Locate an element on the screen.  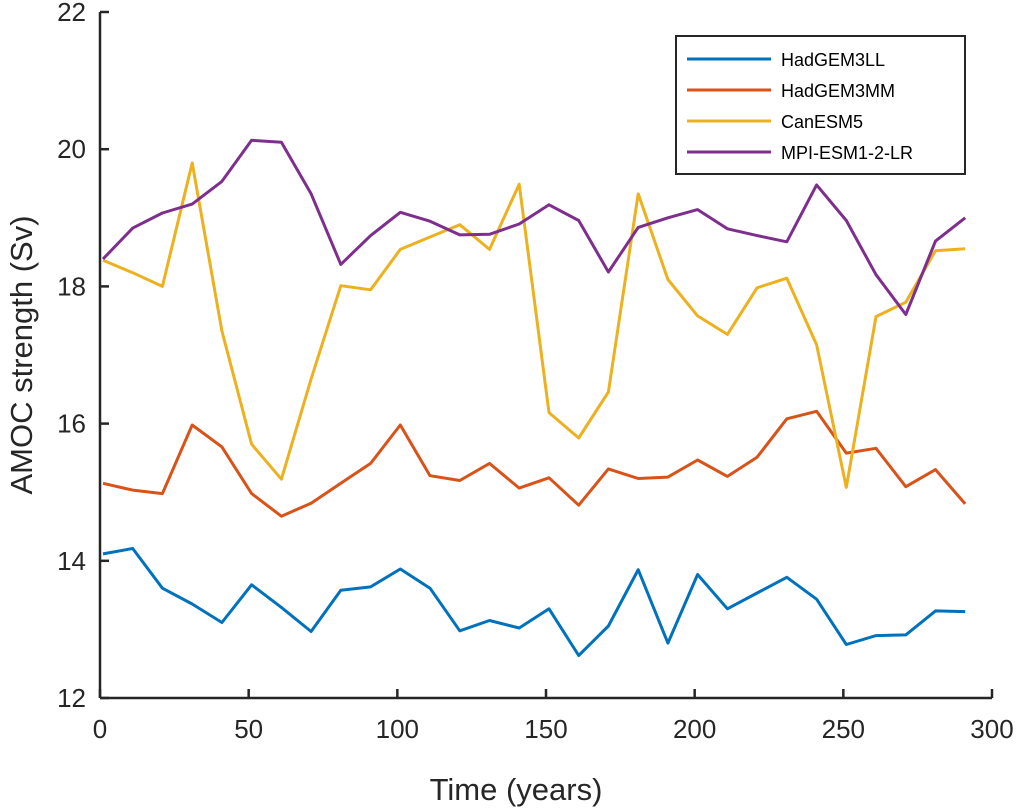
y-axis-label: AMOC strength (Sv) is located at coordinates (21, 354).